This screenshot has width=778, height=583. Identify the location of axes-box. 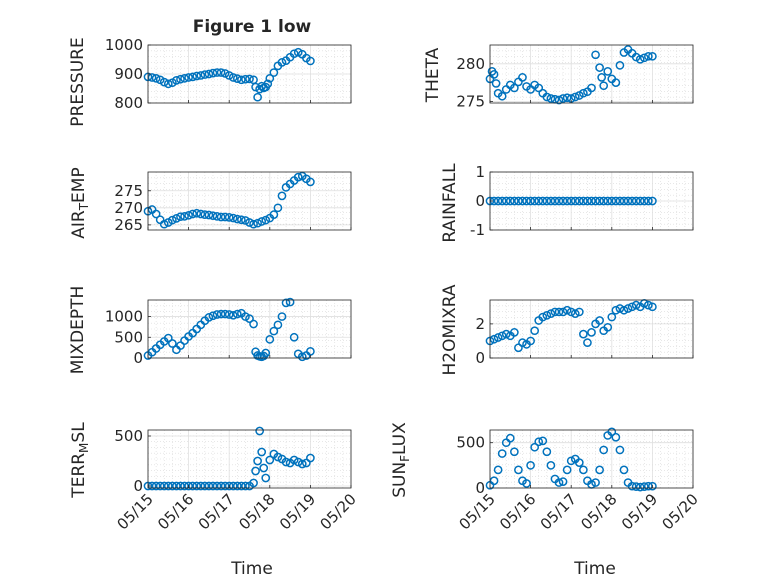
(591, 329).